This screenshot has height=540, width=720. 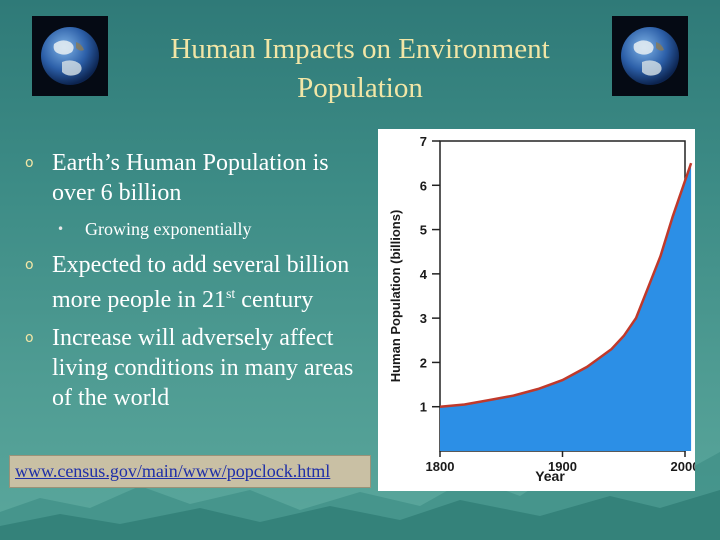 I want to click on link-box: www.census.gov/main/www/popclock.html, so click(x=190, y=471).